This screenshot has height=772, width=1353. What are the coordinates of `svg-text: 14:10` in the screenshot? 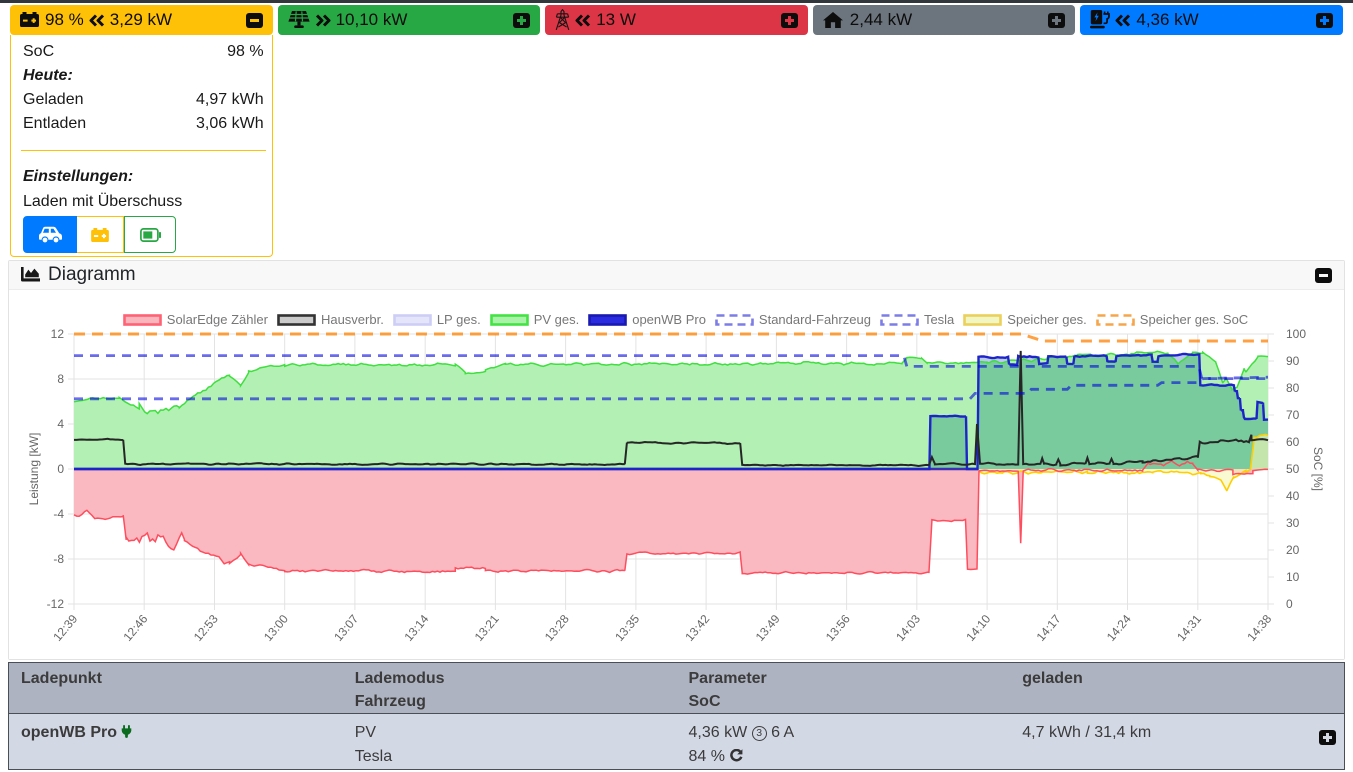 It's located at (978, 628).